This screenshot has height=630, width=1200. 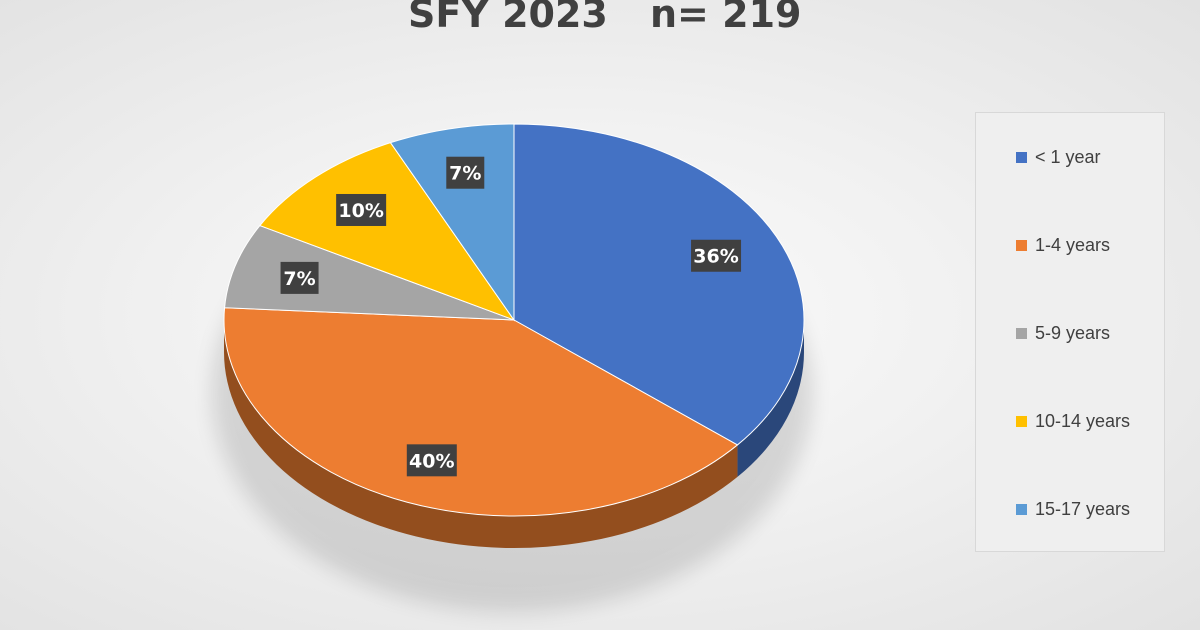 I want to click on pie-slice-5-9-years, so click(x=369, y=272).